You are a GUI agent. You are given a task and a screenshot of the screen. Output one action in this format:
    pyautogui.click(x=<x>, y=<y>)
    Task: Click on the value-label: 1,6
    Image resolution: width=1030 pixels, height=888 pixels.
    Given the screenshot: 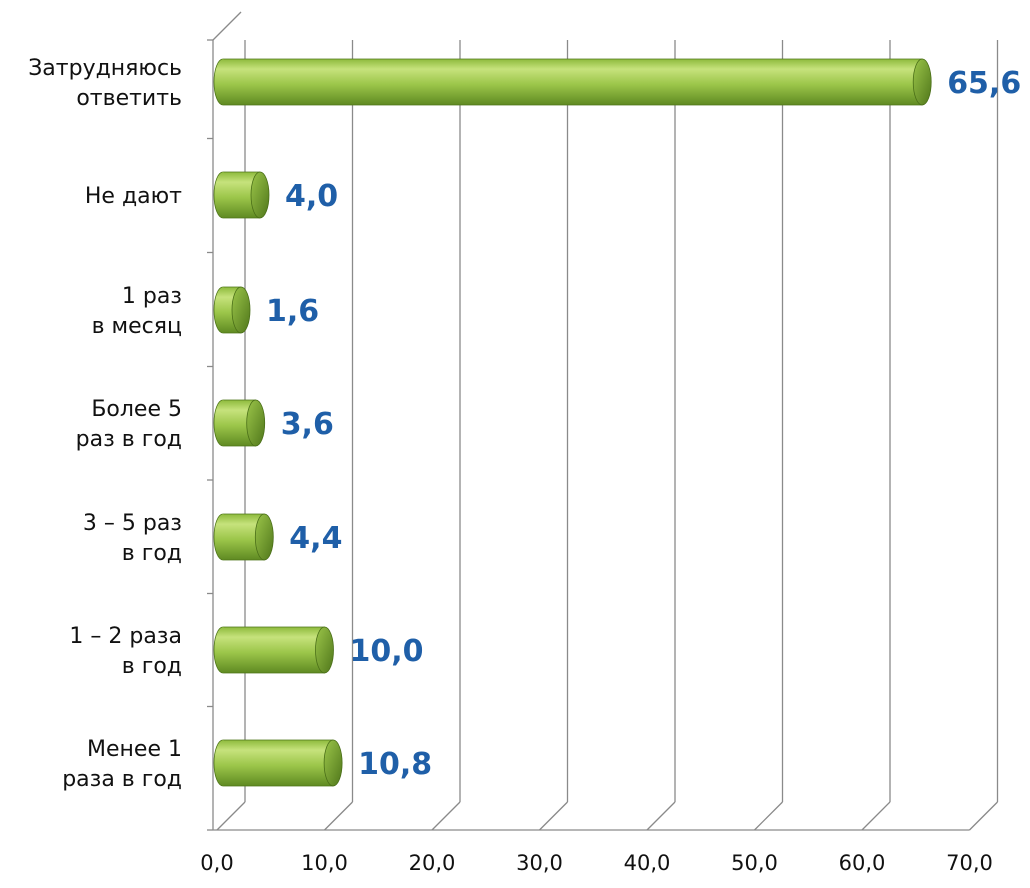 What is the action you would take?
    pyautogui.click(x=292, y=311)
    